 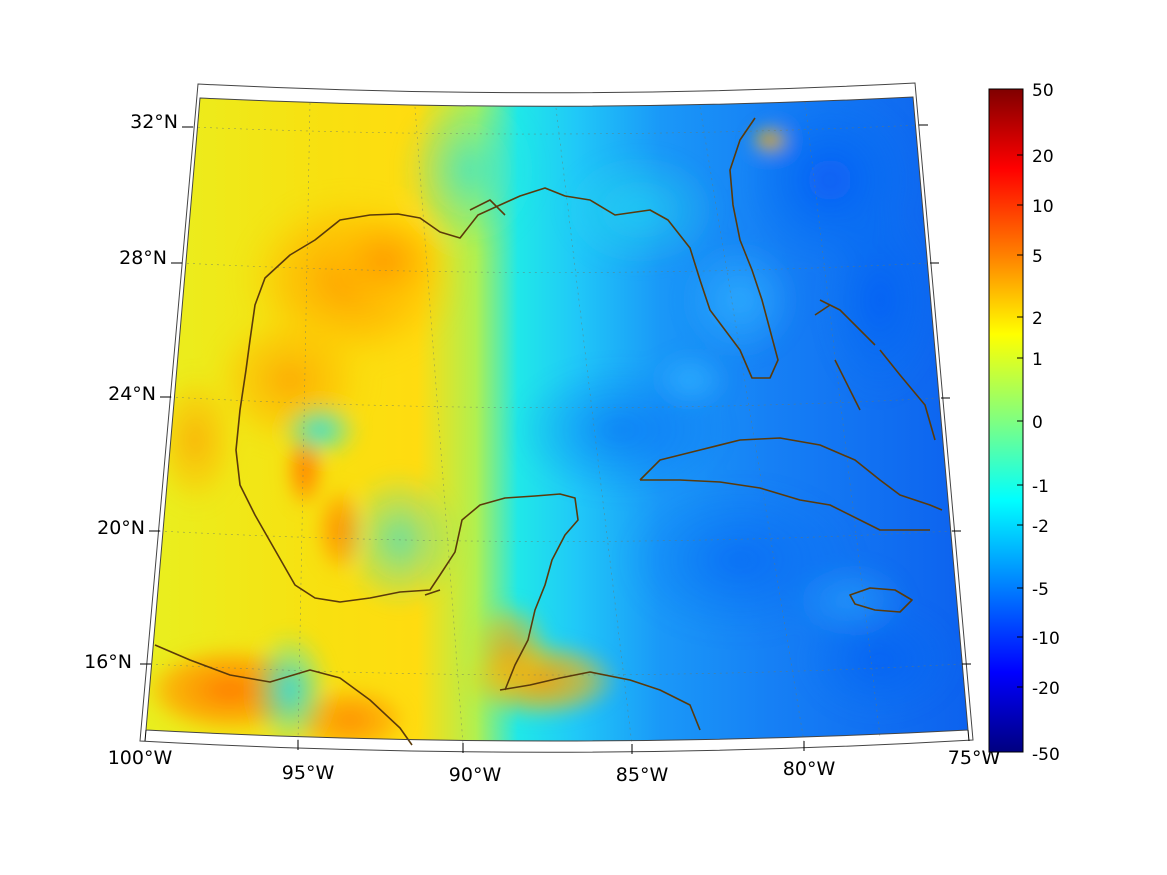 I want to click on colorbar-label: -10, so click(x=1046, y=639).